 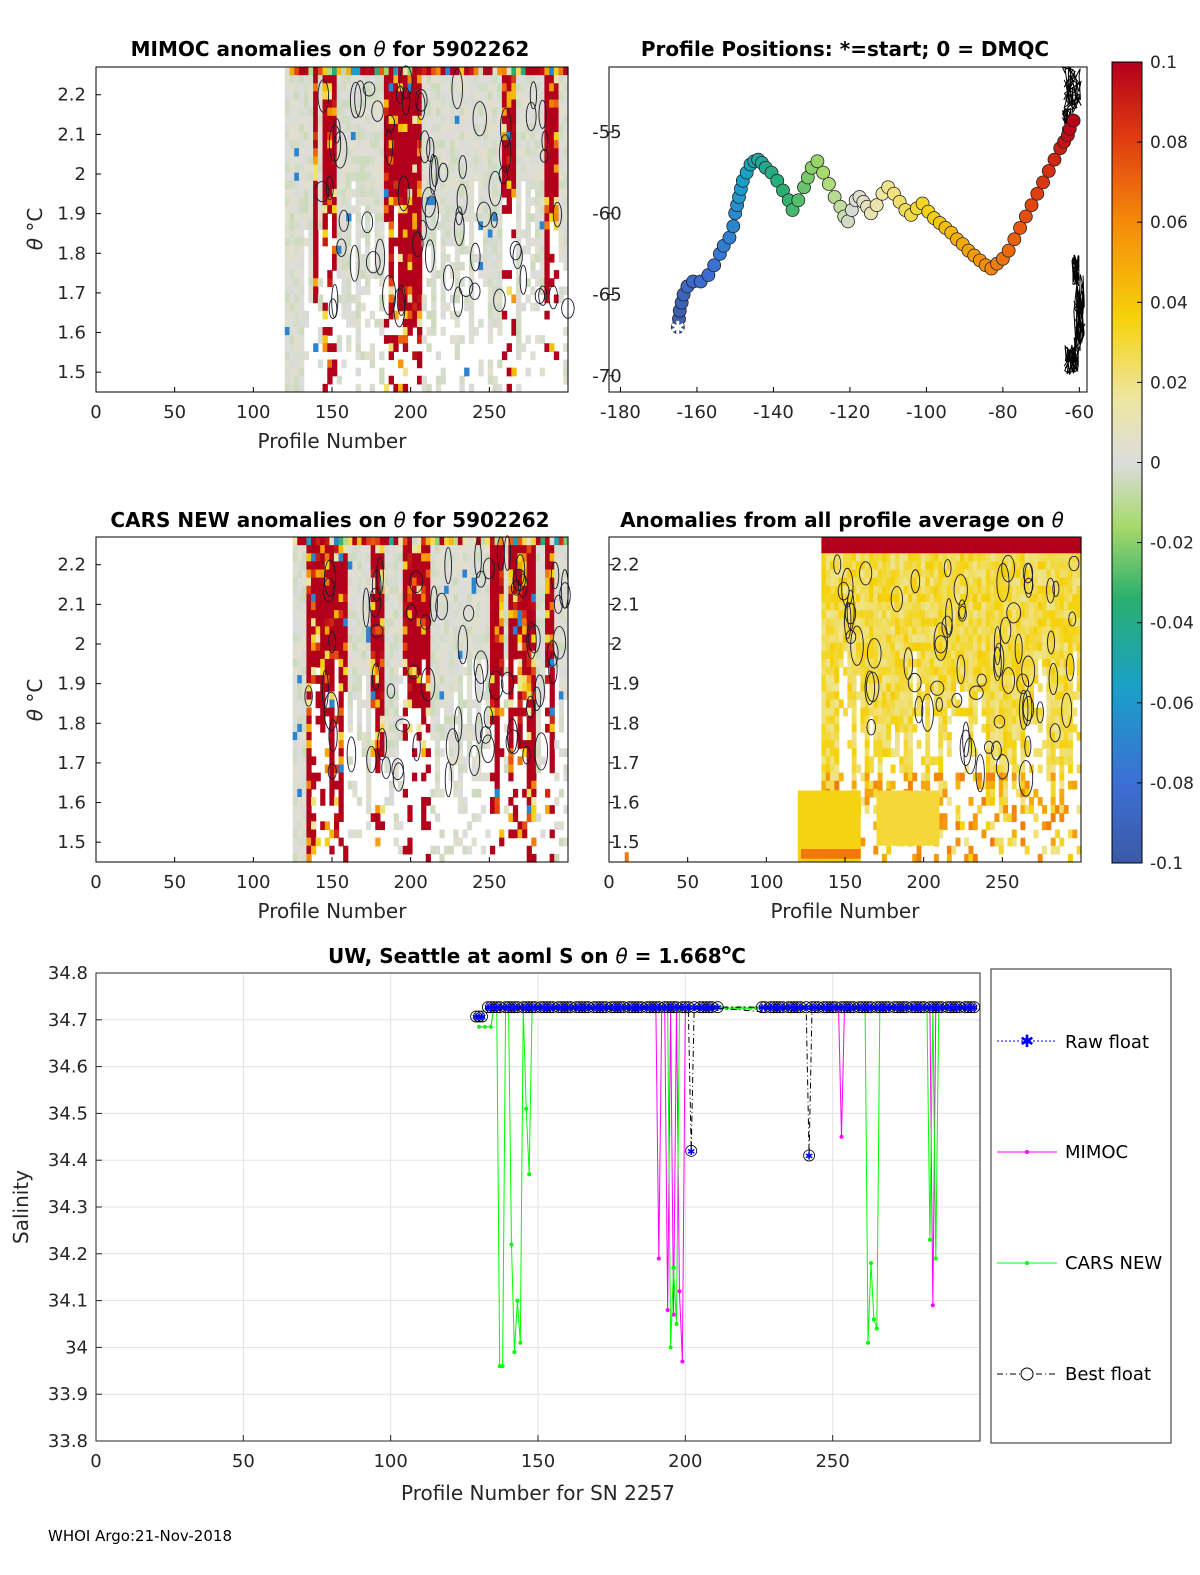 I want to click on x-tick-label: 50, so click(x=174, y=412).